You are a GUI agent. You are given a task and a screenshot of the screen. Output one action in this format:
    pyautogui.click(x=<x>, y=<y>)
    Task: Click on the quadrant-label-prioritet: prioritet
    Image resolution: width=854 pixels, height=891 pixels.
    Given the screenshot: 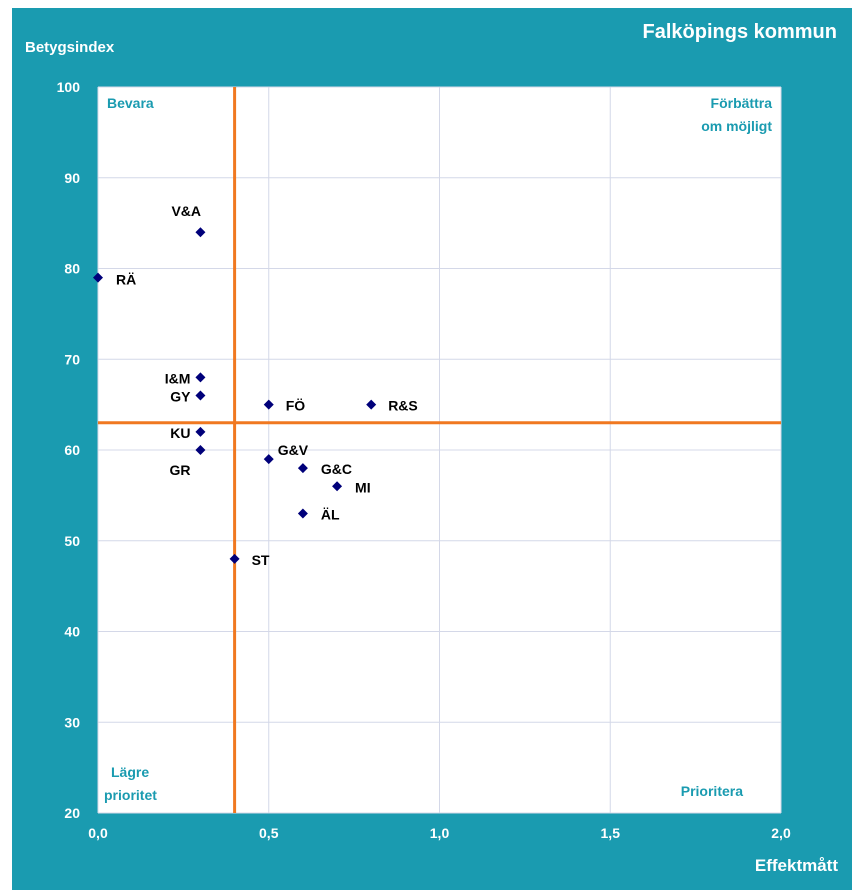 What is the action you would take?
    pyautogui.click(x=130, y=795)
    